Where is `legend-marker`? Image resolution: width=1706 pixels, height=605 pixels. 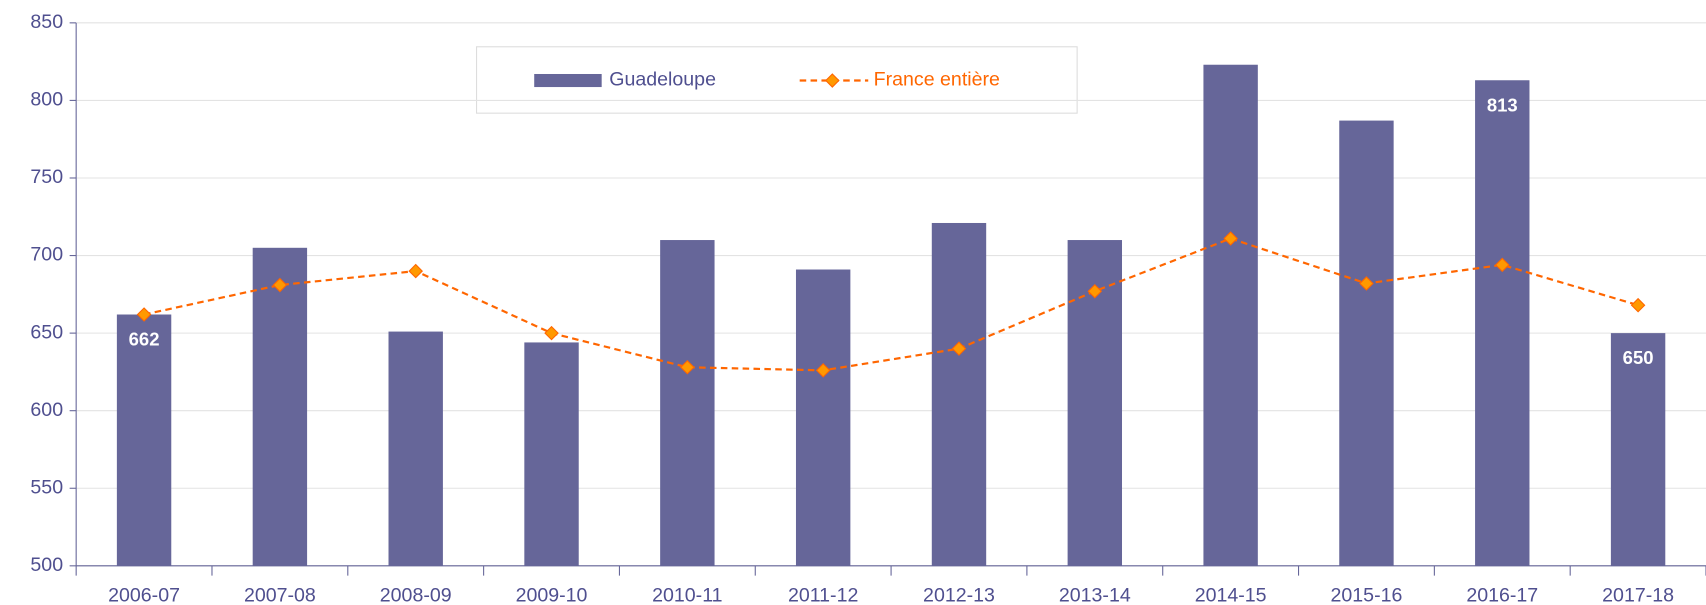
legend-marker is located at coordinates (832, 80).